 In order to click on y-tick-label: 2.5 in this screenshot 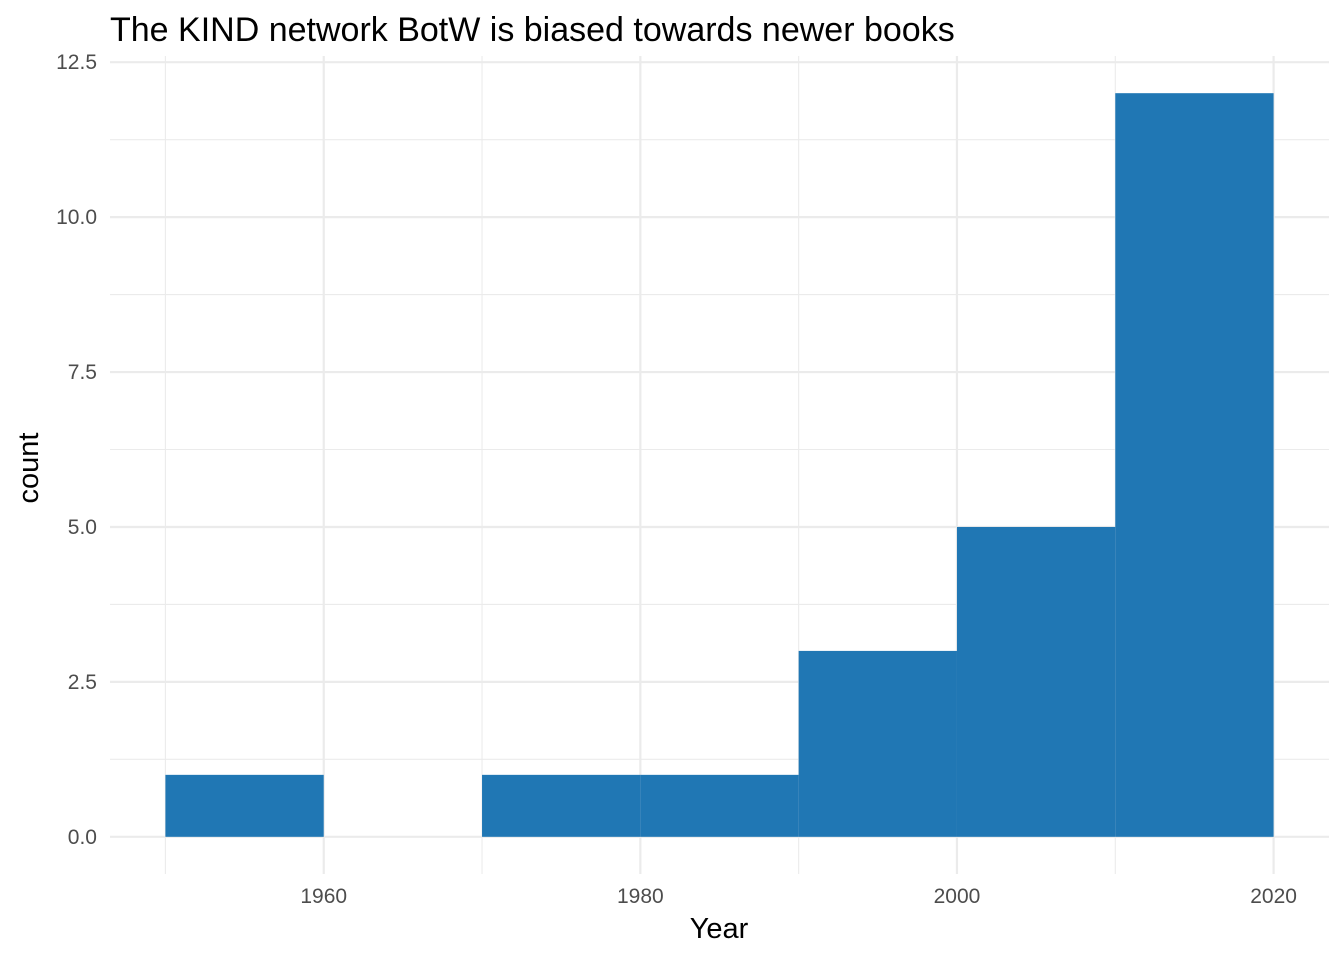, I will do `click(82, 682)`.